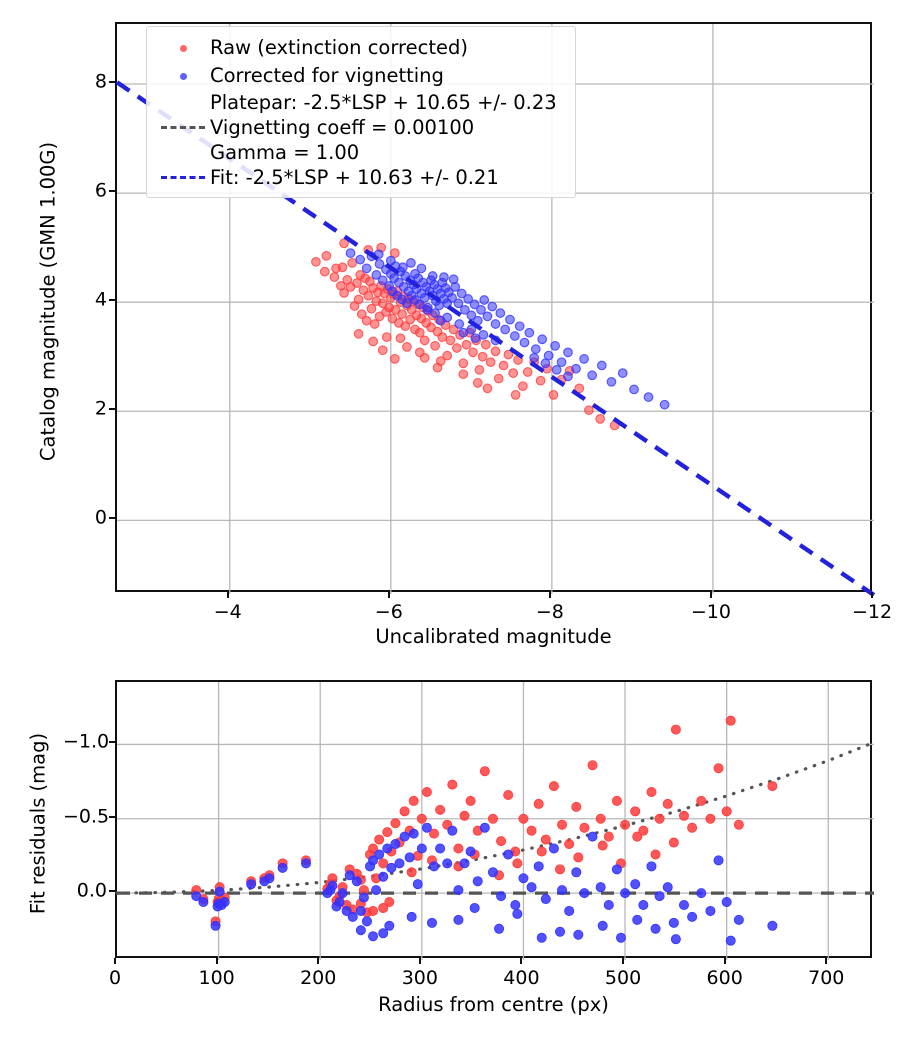  What do you see at coordinates (100, 81) in the screenshot?
I see `y-tick-label: 8` at bounding box center [100, 81].